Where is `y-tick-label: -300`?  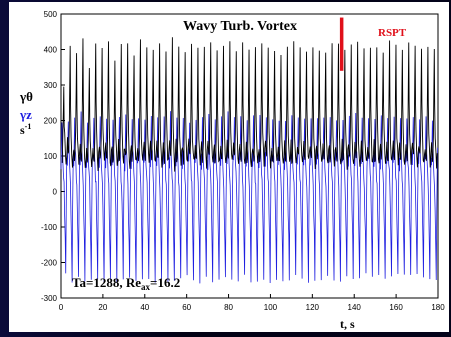 y-tick-label: -300 is located at coordinates (49, 298).